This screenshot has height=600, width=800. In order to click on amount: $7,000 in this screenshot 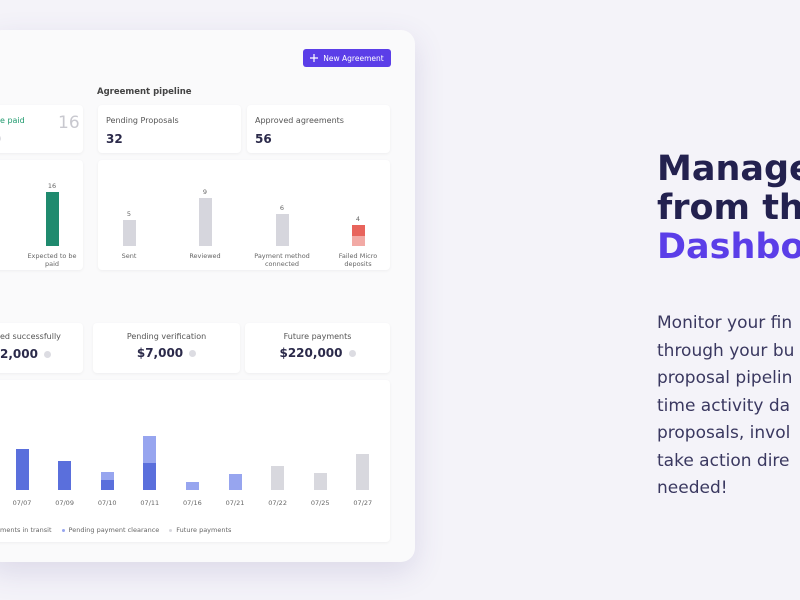, I will do `click(160, 353)`.